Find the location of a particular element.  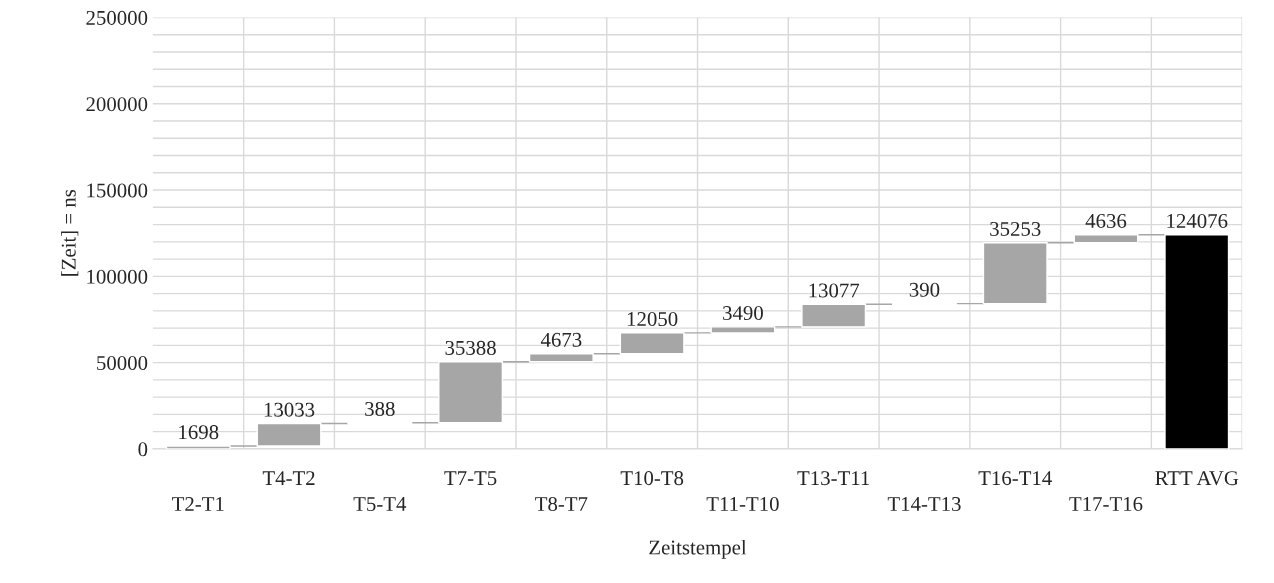

data-label: 124076 is located at coordinates (1197, 220).